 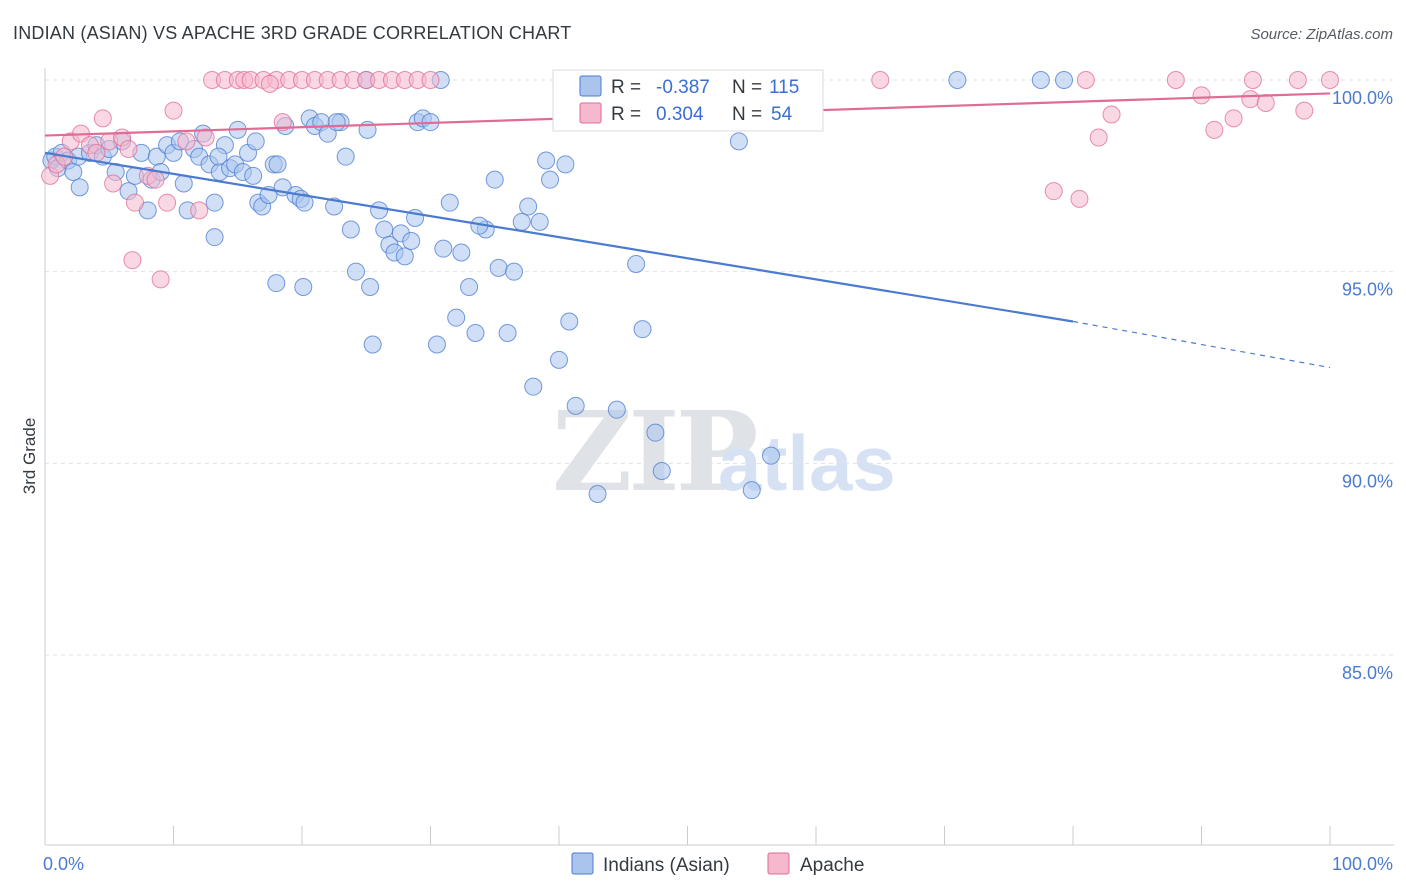 I want to click on legend-r-value-indians: -0.387, so click(x=683, y=87).